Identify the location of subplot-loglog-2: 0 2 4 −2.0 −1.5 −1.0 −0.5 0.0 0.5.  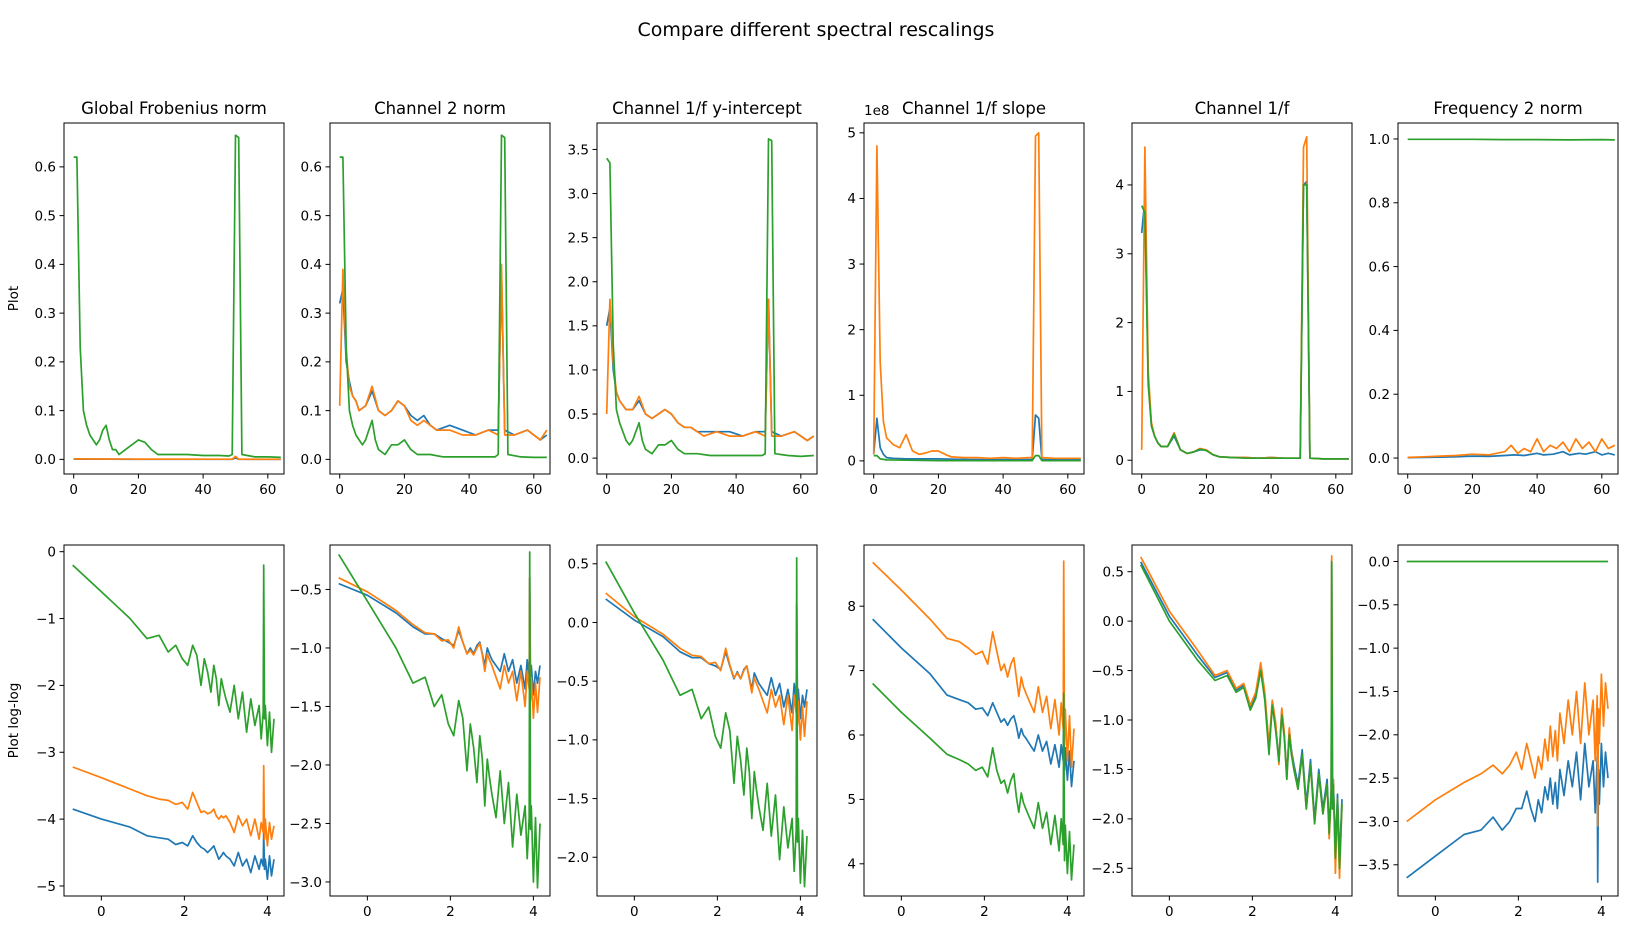
(687, 732).